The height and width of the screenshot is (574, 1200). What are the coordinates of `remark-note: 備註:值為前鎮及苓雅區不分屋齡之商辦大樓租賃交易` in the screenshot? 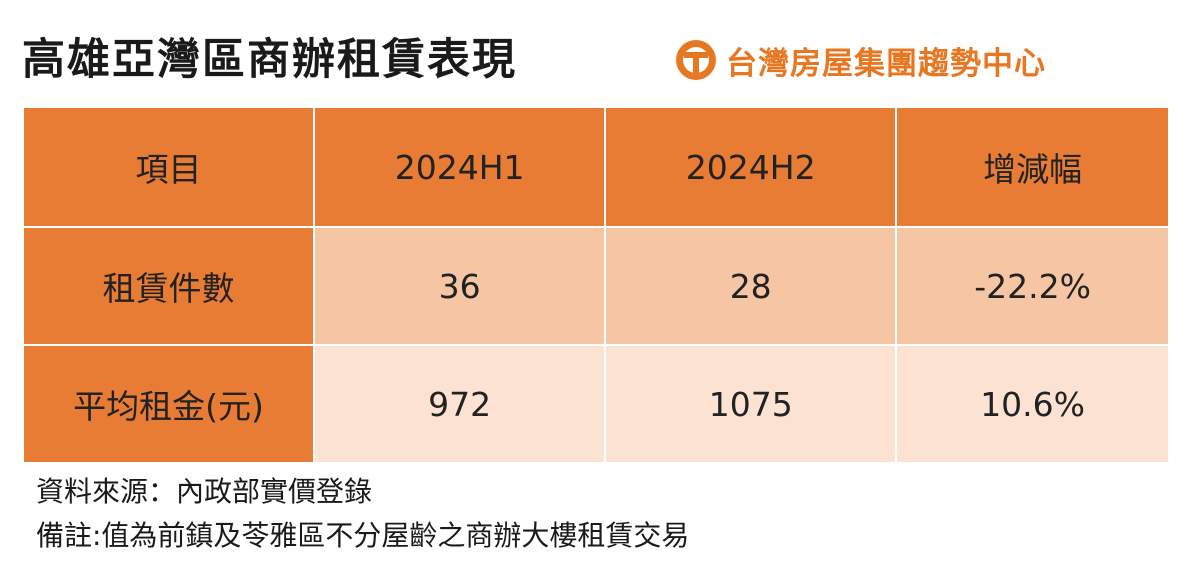 It's located at (363, 535).